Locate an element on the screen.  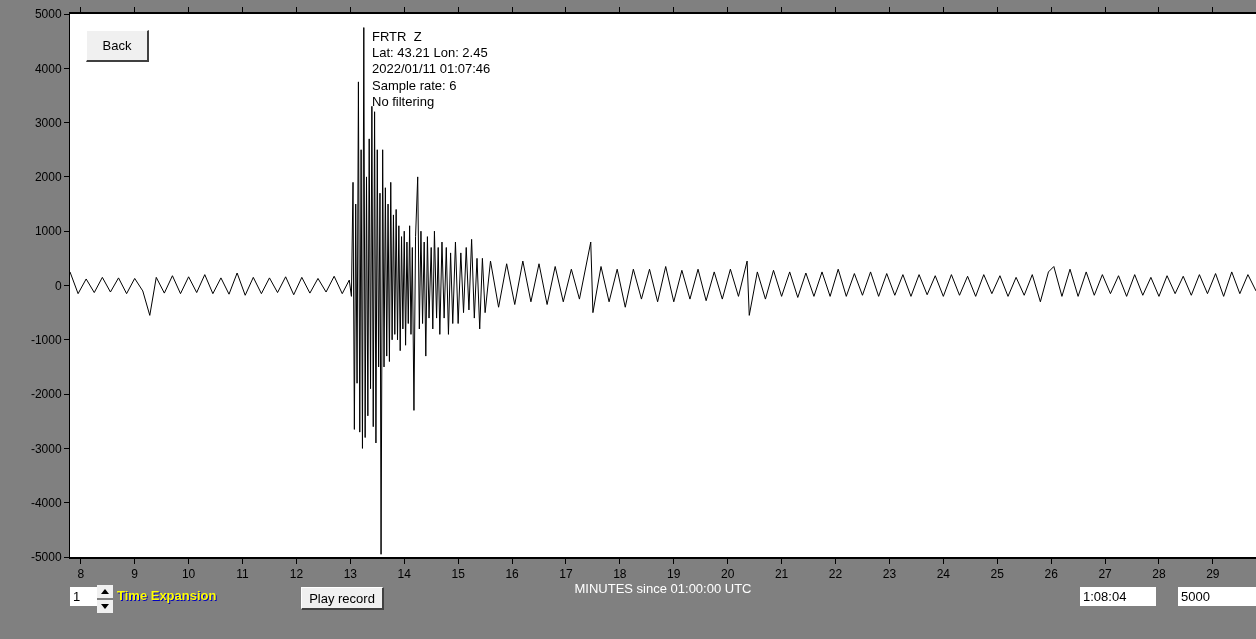
y-tick-label: 0 is located at coordinates (58, 285).